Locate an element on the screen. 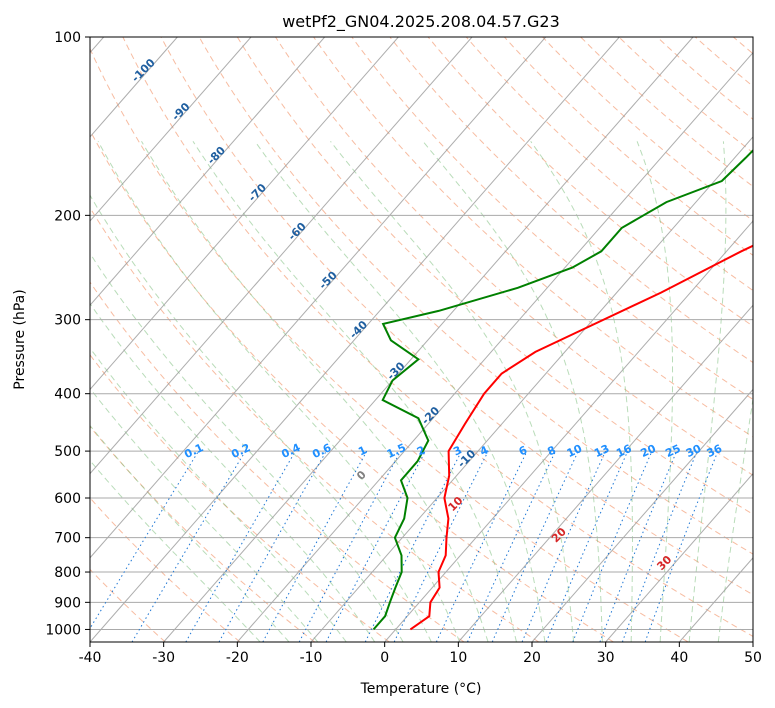 The height and width of the screenshot is (708, 775). x-axis-label: Temperature (°C) is located at coordinates (421, 689).